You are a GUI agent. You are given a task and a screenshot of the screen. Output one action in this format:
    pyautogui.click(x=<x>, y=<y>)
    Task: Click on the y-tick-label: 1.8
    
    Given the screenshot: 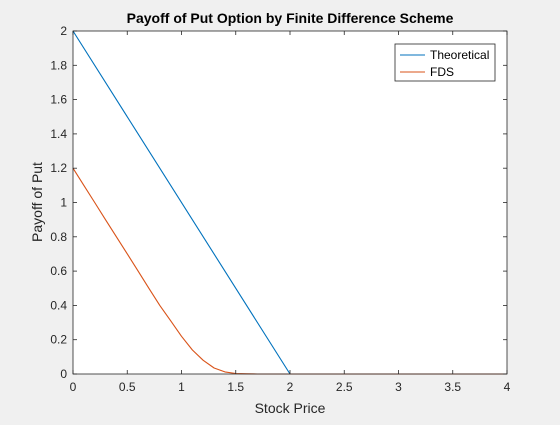 What is the action you would take?
    pyautogui.click(x=58, y=65)
    